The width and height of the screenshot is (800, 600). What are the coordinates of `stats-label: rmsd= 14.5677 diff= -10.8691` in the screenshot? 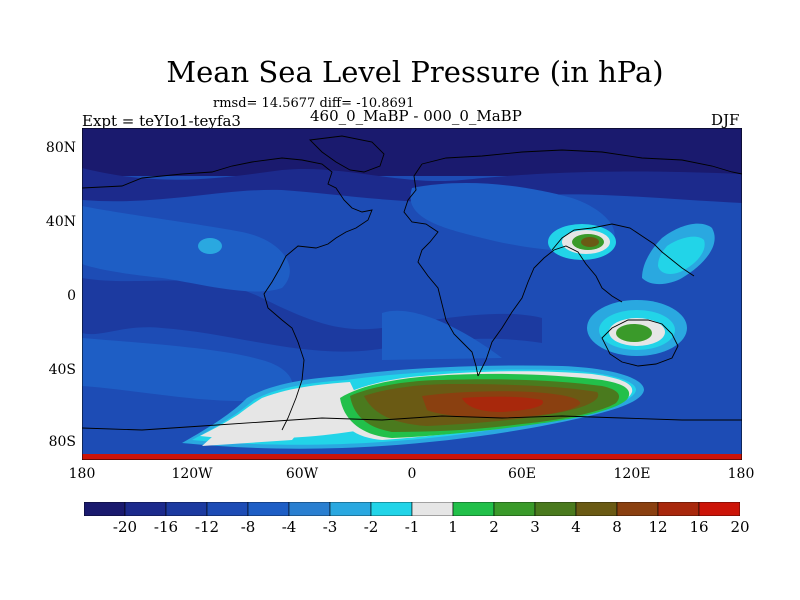 It's located at (314, 103).